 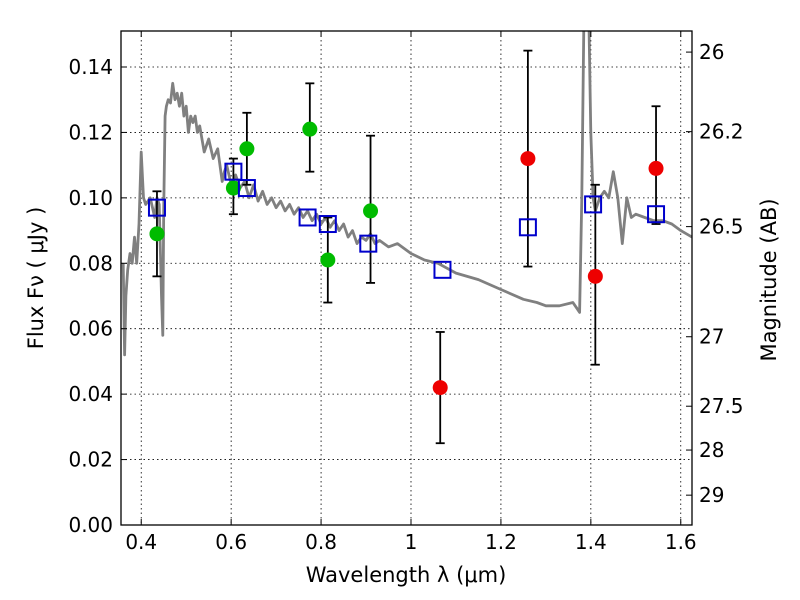 I want to click on y-tick-label: 0.14, so click(x=90, y=67).